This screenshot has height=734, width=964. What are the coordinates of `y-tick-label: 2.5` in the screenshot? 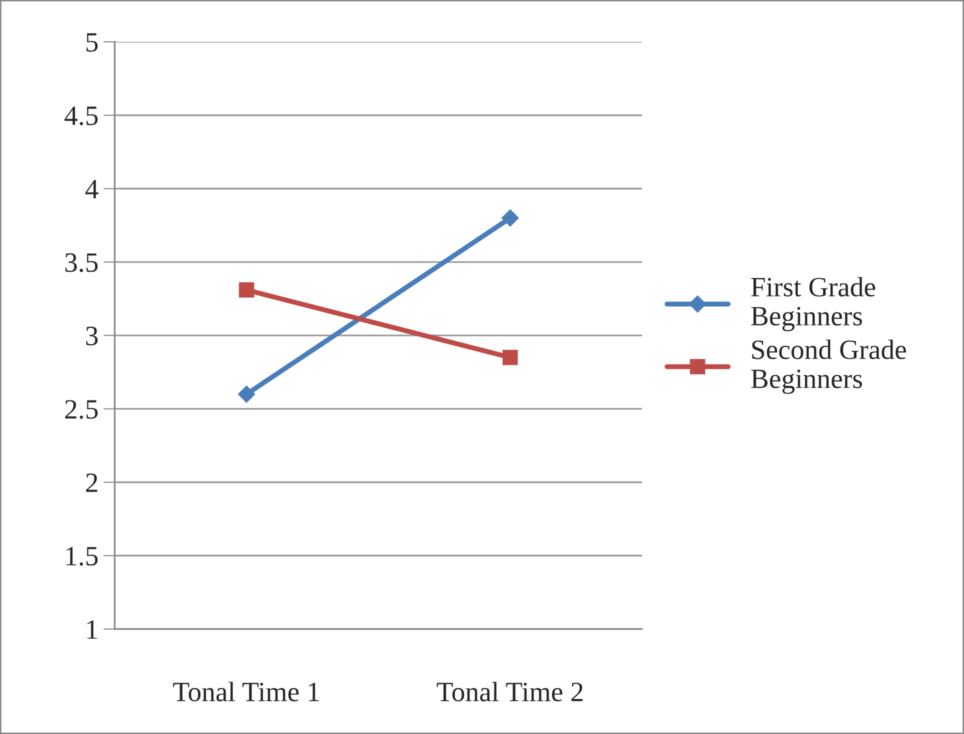 It's located at (81, 409).